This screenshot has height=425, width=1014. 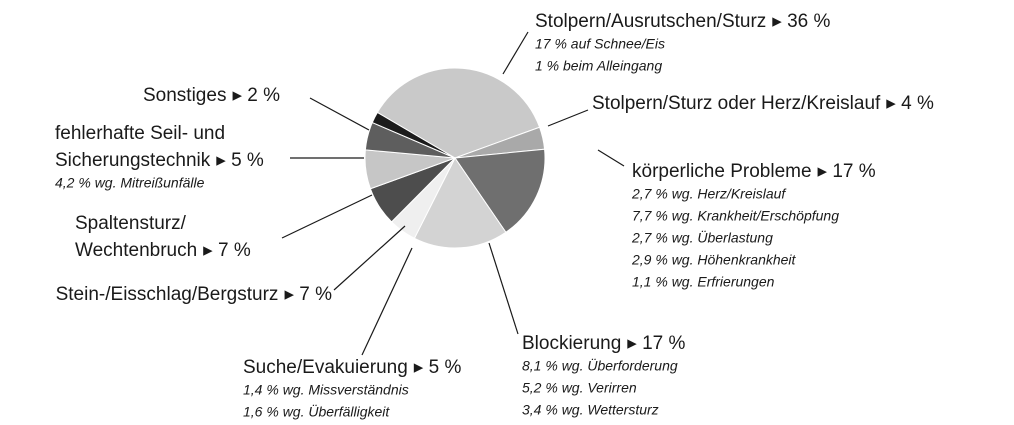 I want to click on slice-note: 2,7 % wg. Überlastung, so click(x=702, y=237).